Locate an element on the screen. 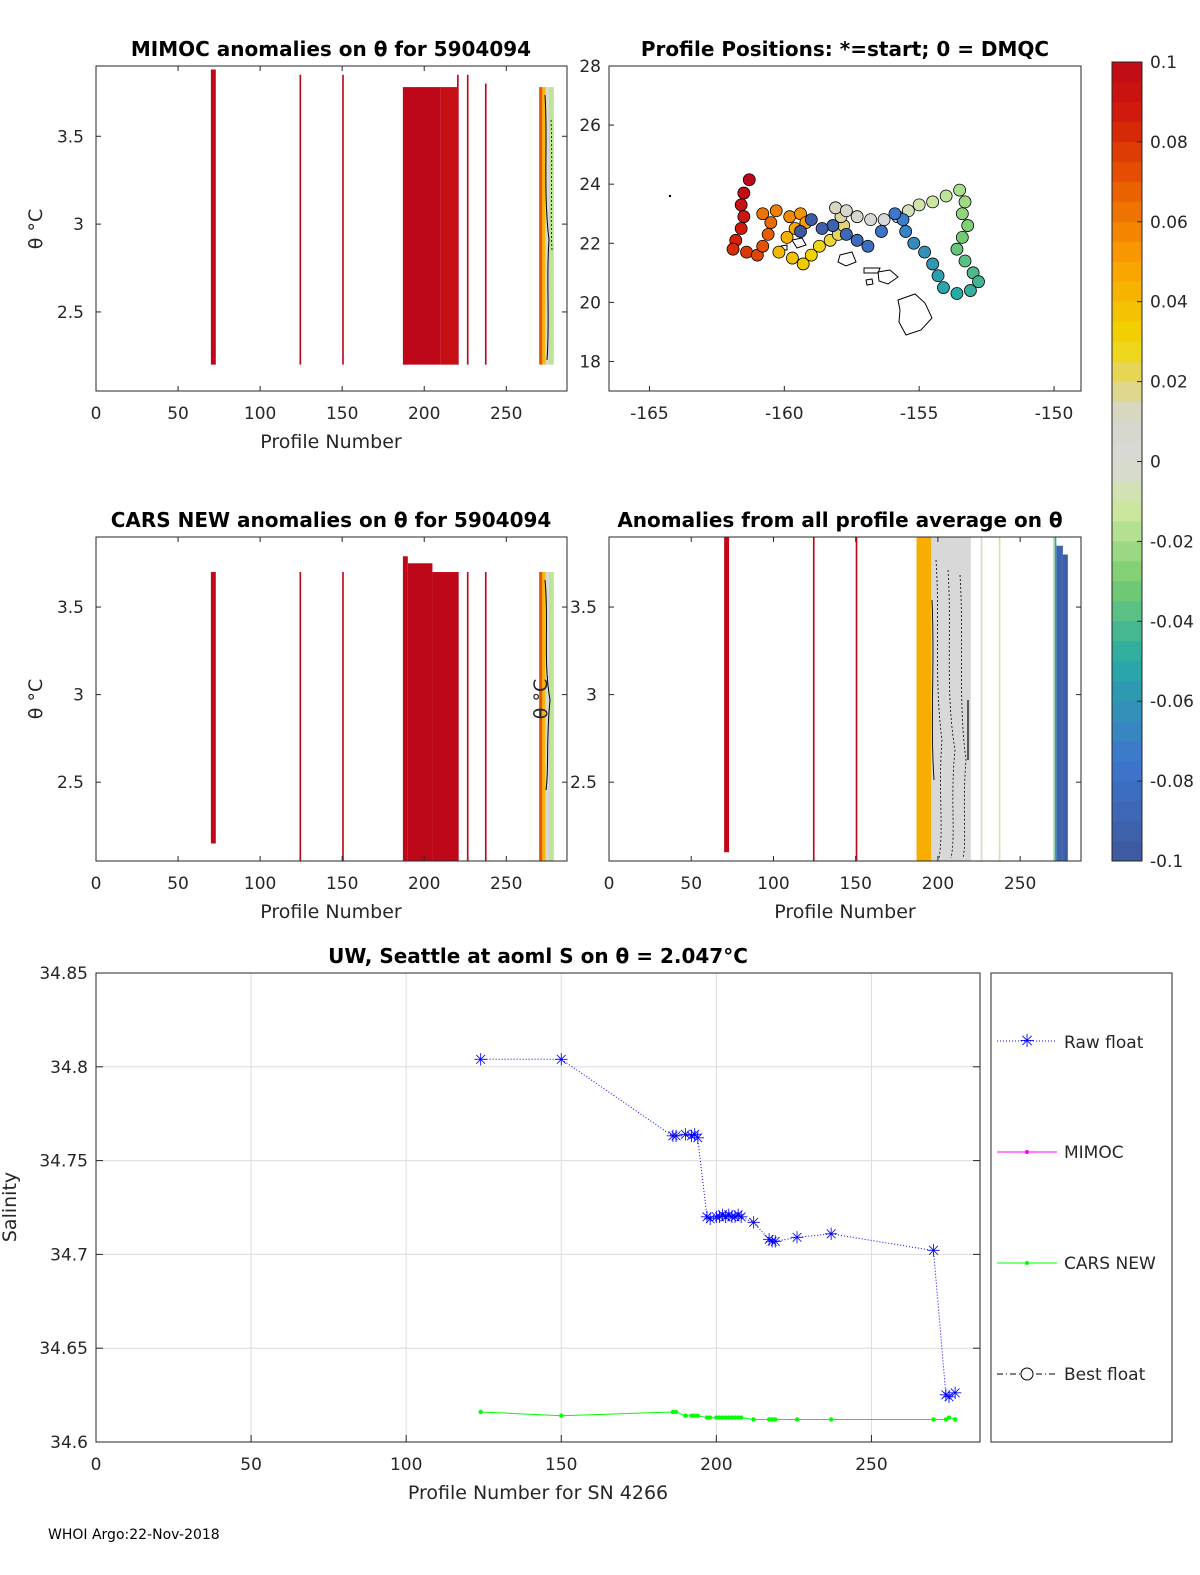 This screenshot has height=1575, width=1200. cars-xtick-label: 200 is located at coordinates (424, 884).